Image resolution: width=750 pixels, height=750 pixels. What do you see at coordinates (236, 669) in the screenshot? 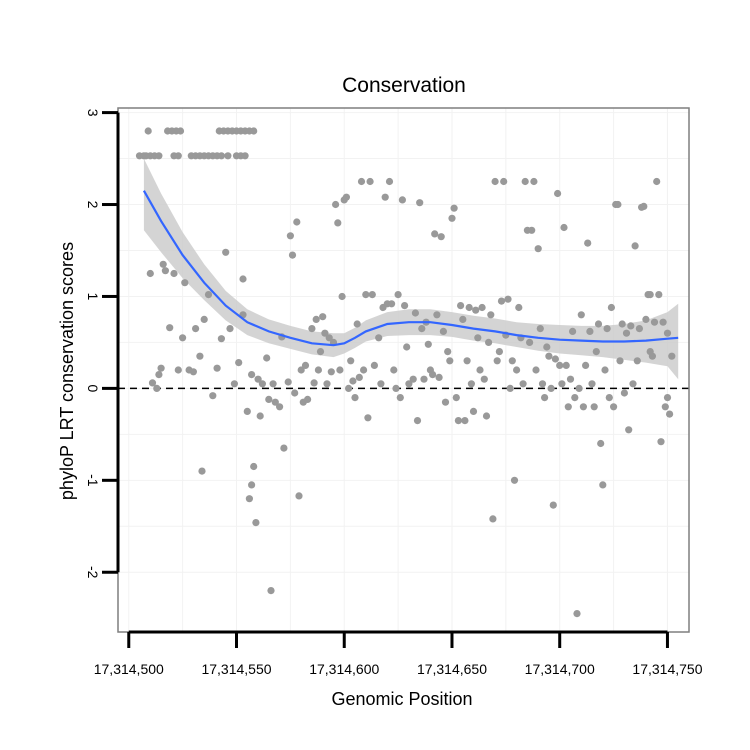
I see `x-tick-label: 17,314,550` at bounding box center [236, 669].